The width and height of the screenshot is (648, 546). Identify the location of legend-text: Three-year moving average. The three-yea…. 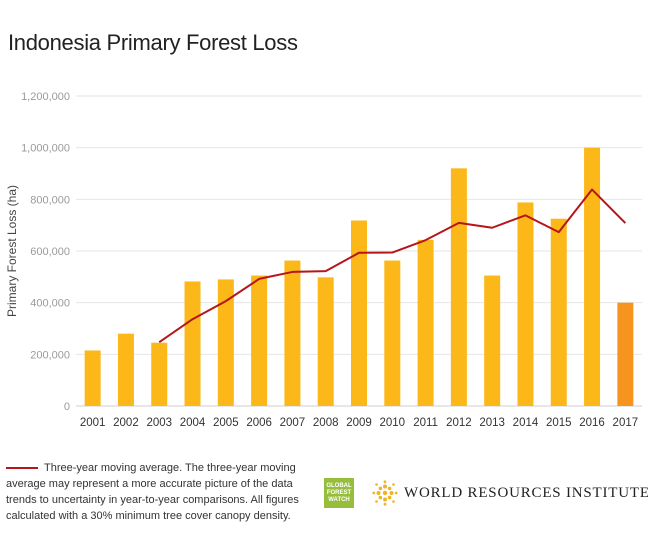
(152, 492).